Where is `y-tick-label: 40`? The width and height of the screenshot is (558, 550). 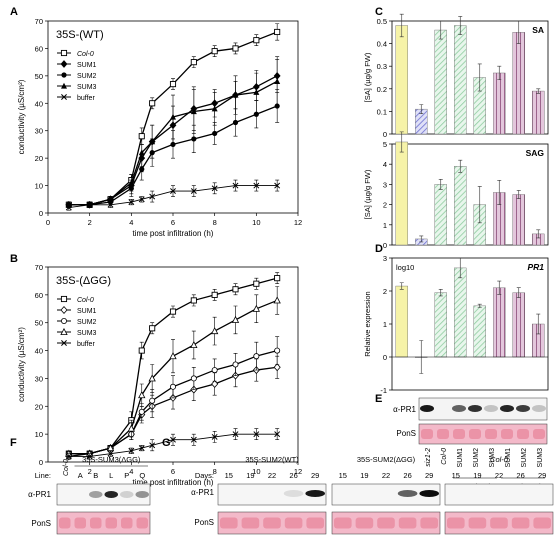 y-tick-label: 40 is located at coordinates (39, 351).